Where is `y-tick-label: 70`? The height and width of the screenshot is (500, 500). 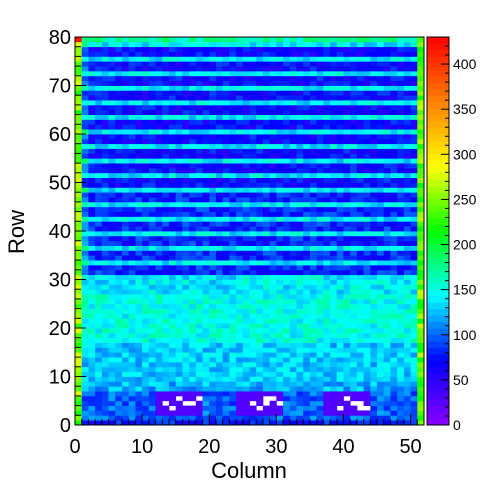
y-tick-label: 70 is located at coordinates (60, 87).